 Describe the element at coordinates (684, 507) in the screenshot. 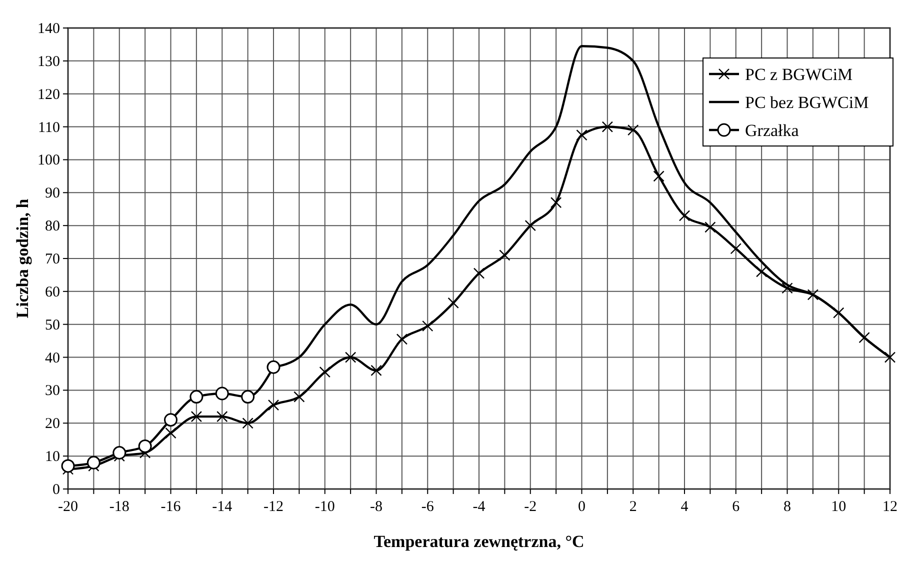

I see `x-tick-label: 4` at that location.